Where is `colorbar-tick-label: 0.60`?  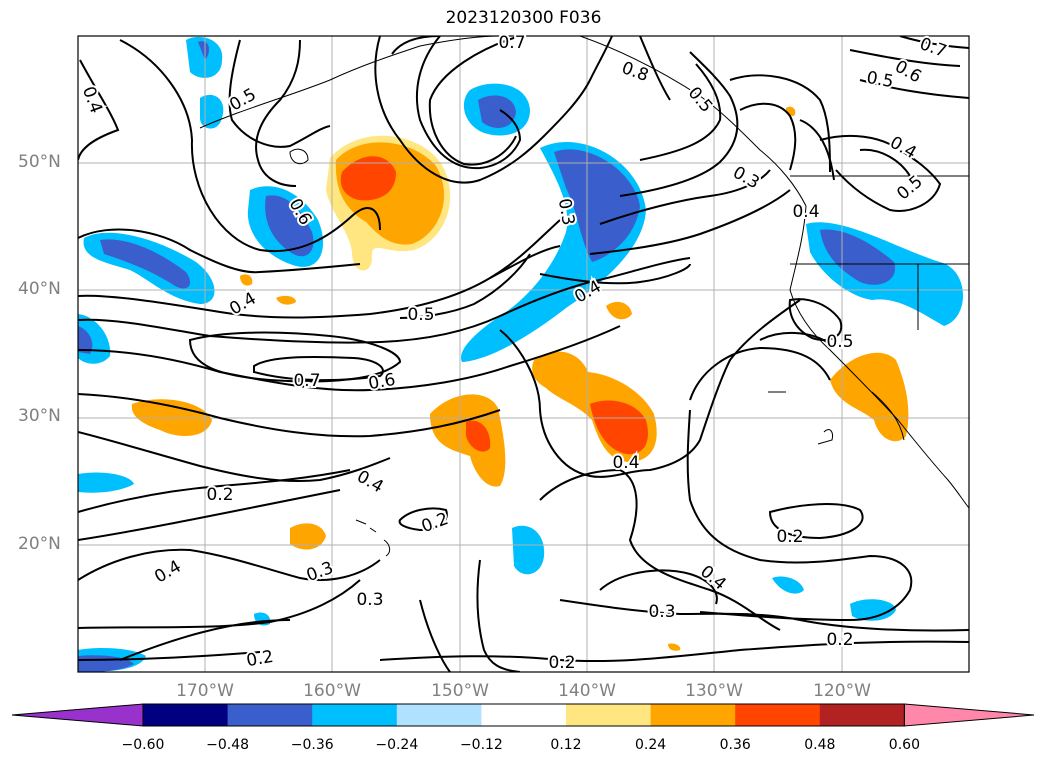 colorbar-tick-label: 0.60 is located at coordinates (904, 745).